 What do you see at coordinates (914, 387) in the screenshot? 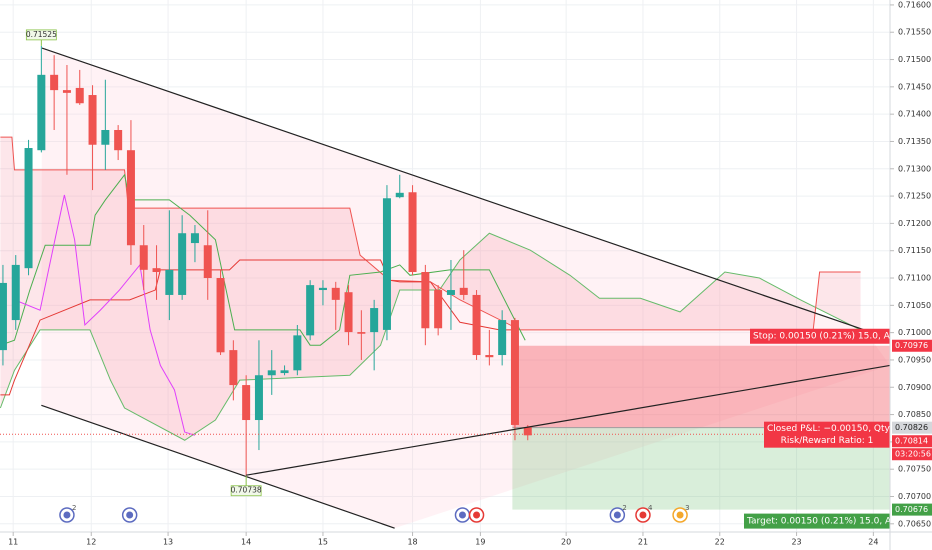
I see `y-tick-label: 0.70900` at bounding box center [914, 387].